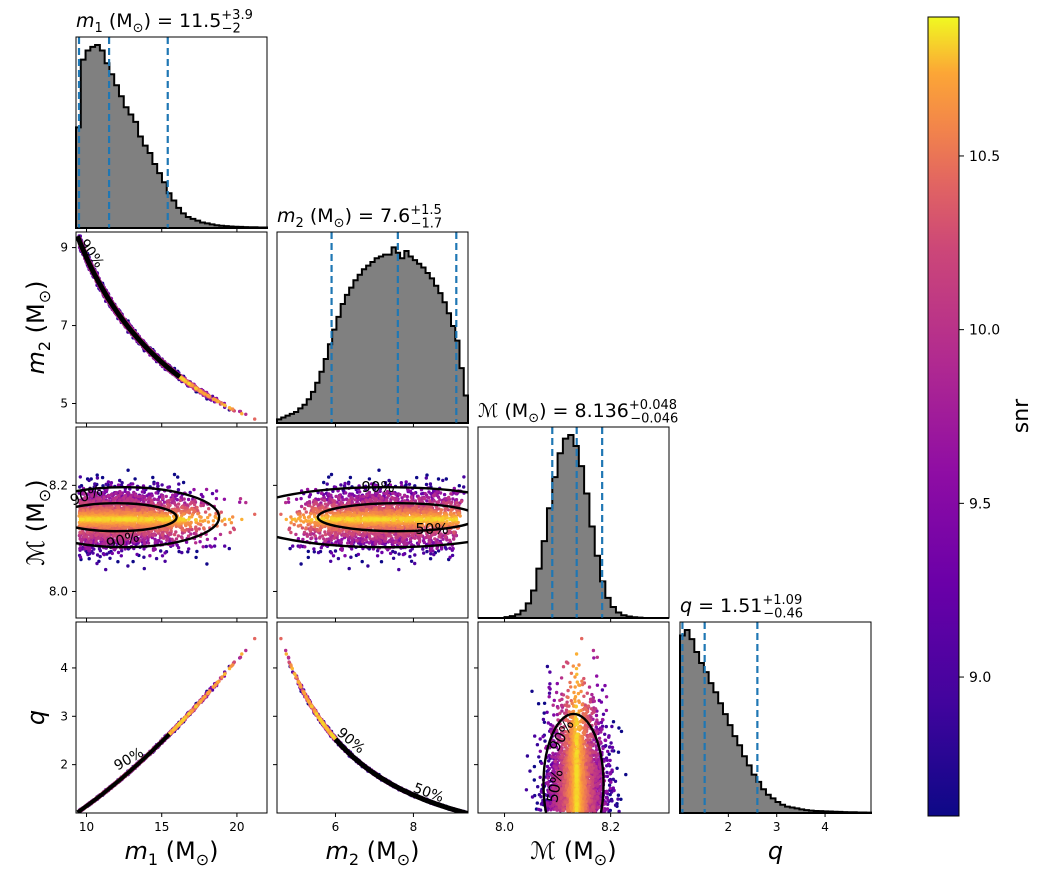  I want to click on label-part: 1, so click(99, 28).